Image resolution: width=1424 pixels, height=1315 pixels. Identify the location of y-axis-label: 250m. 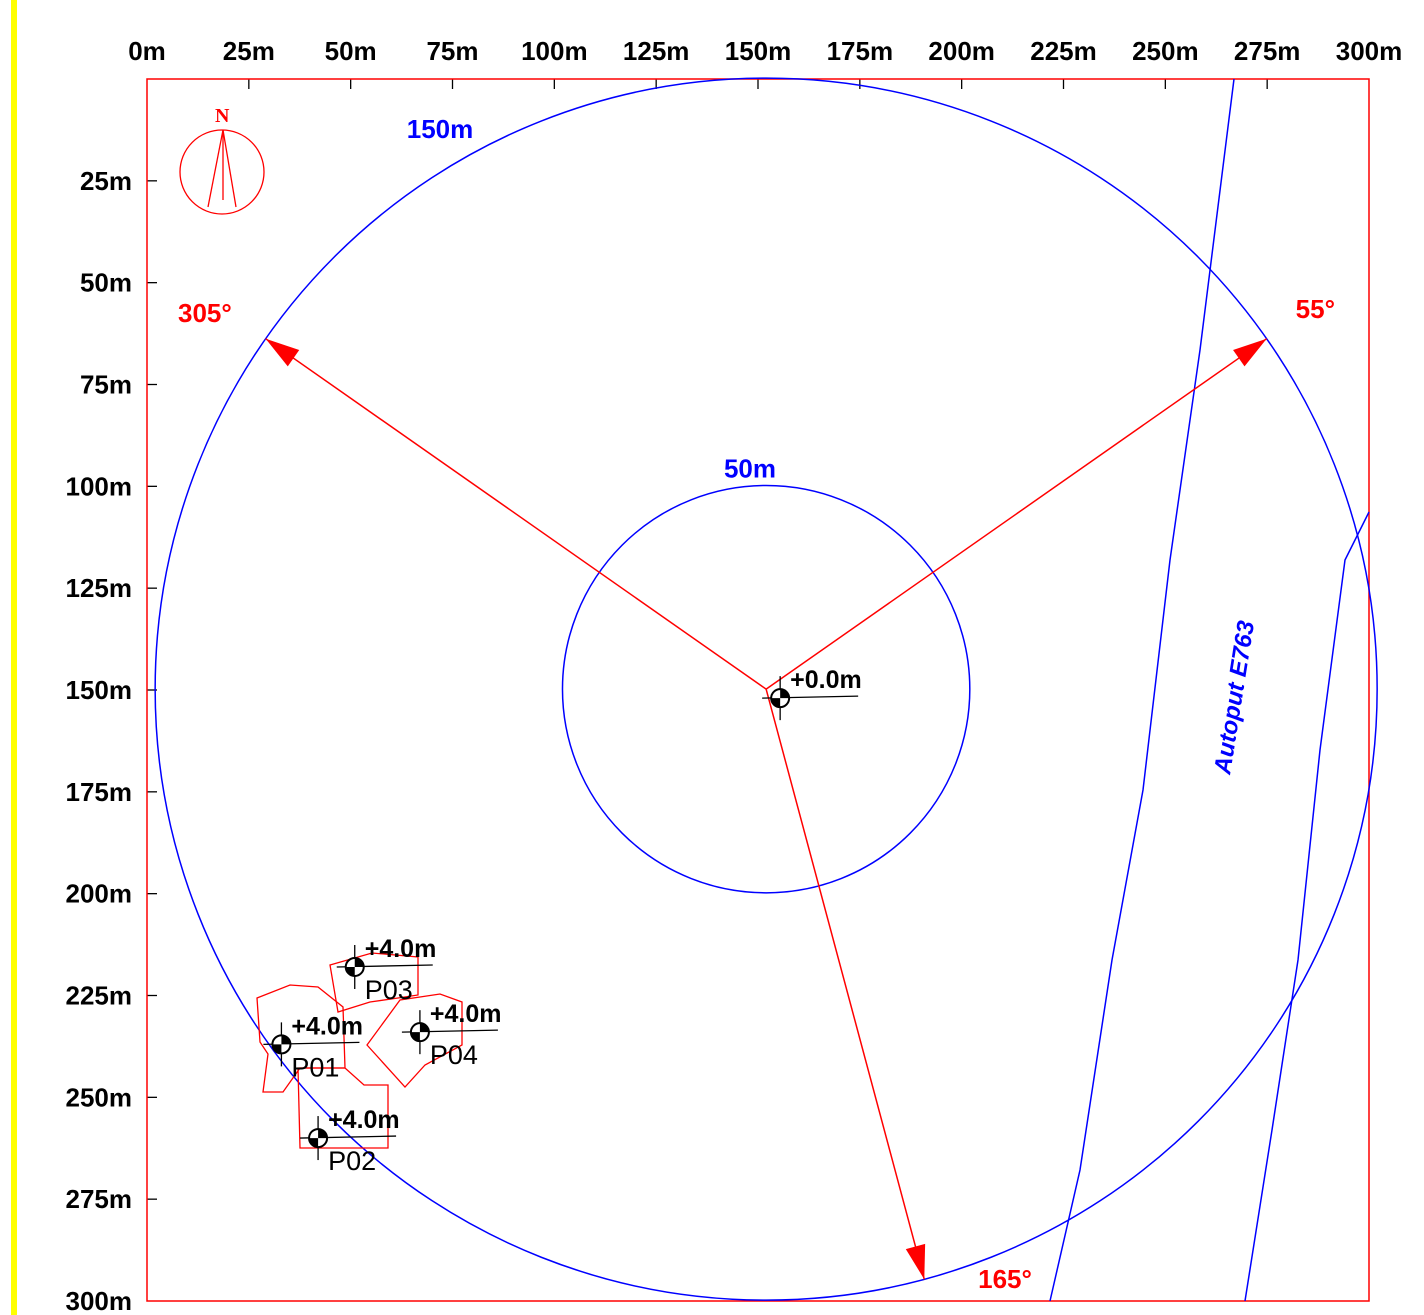
(99, 1097).